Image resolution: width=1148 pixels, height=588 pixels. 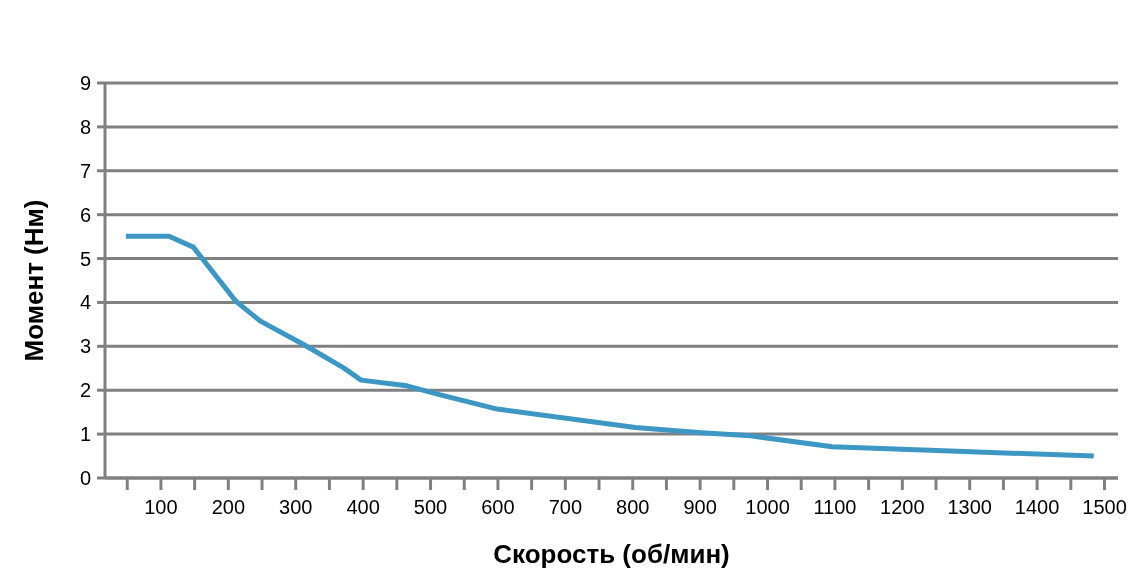 What do you see at coordinates (835, 507) in the screenshot?
I see `x-tick-label: 1100` at bounding box center [835, 507].